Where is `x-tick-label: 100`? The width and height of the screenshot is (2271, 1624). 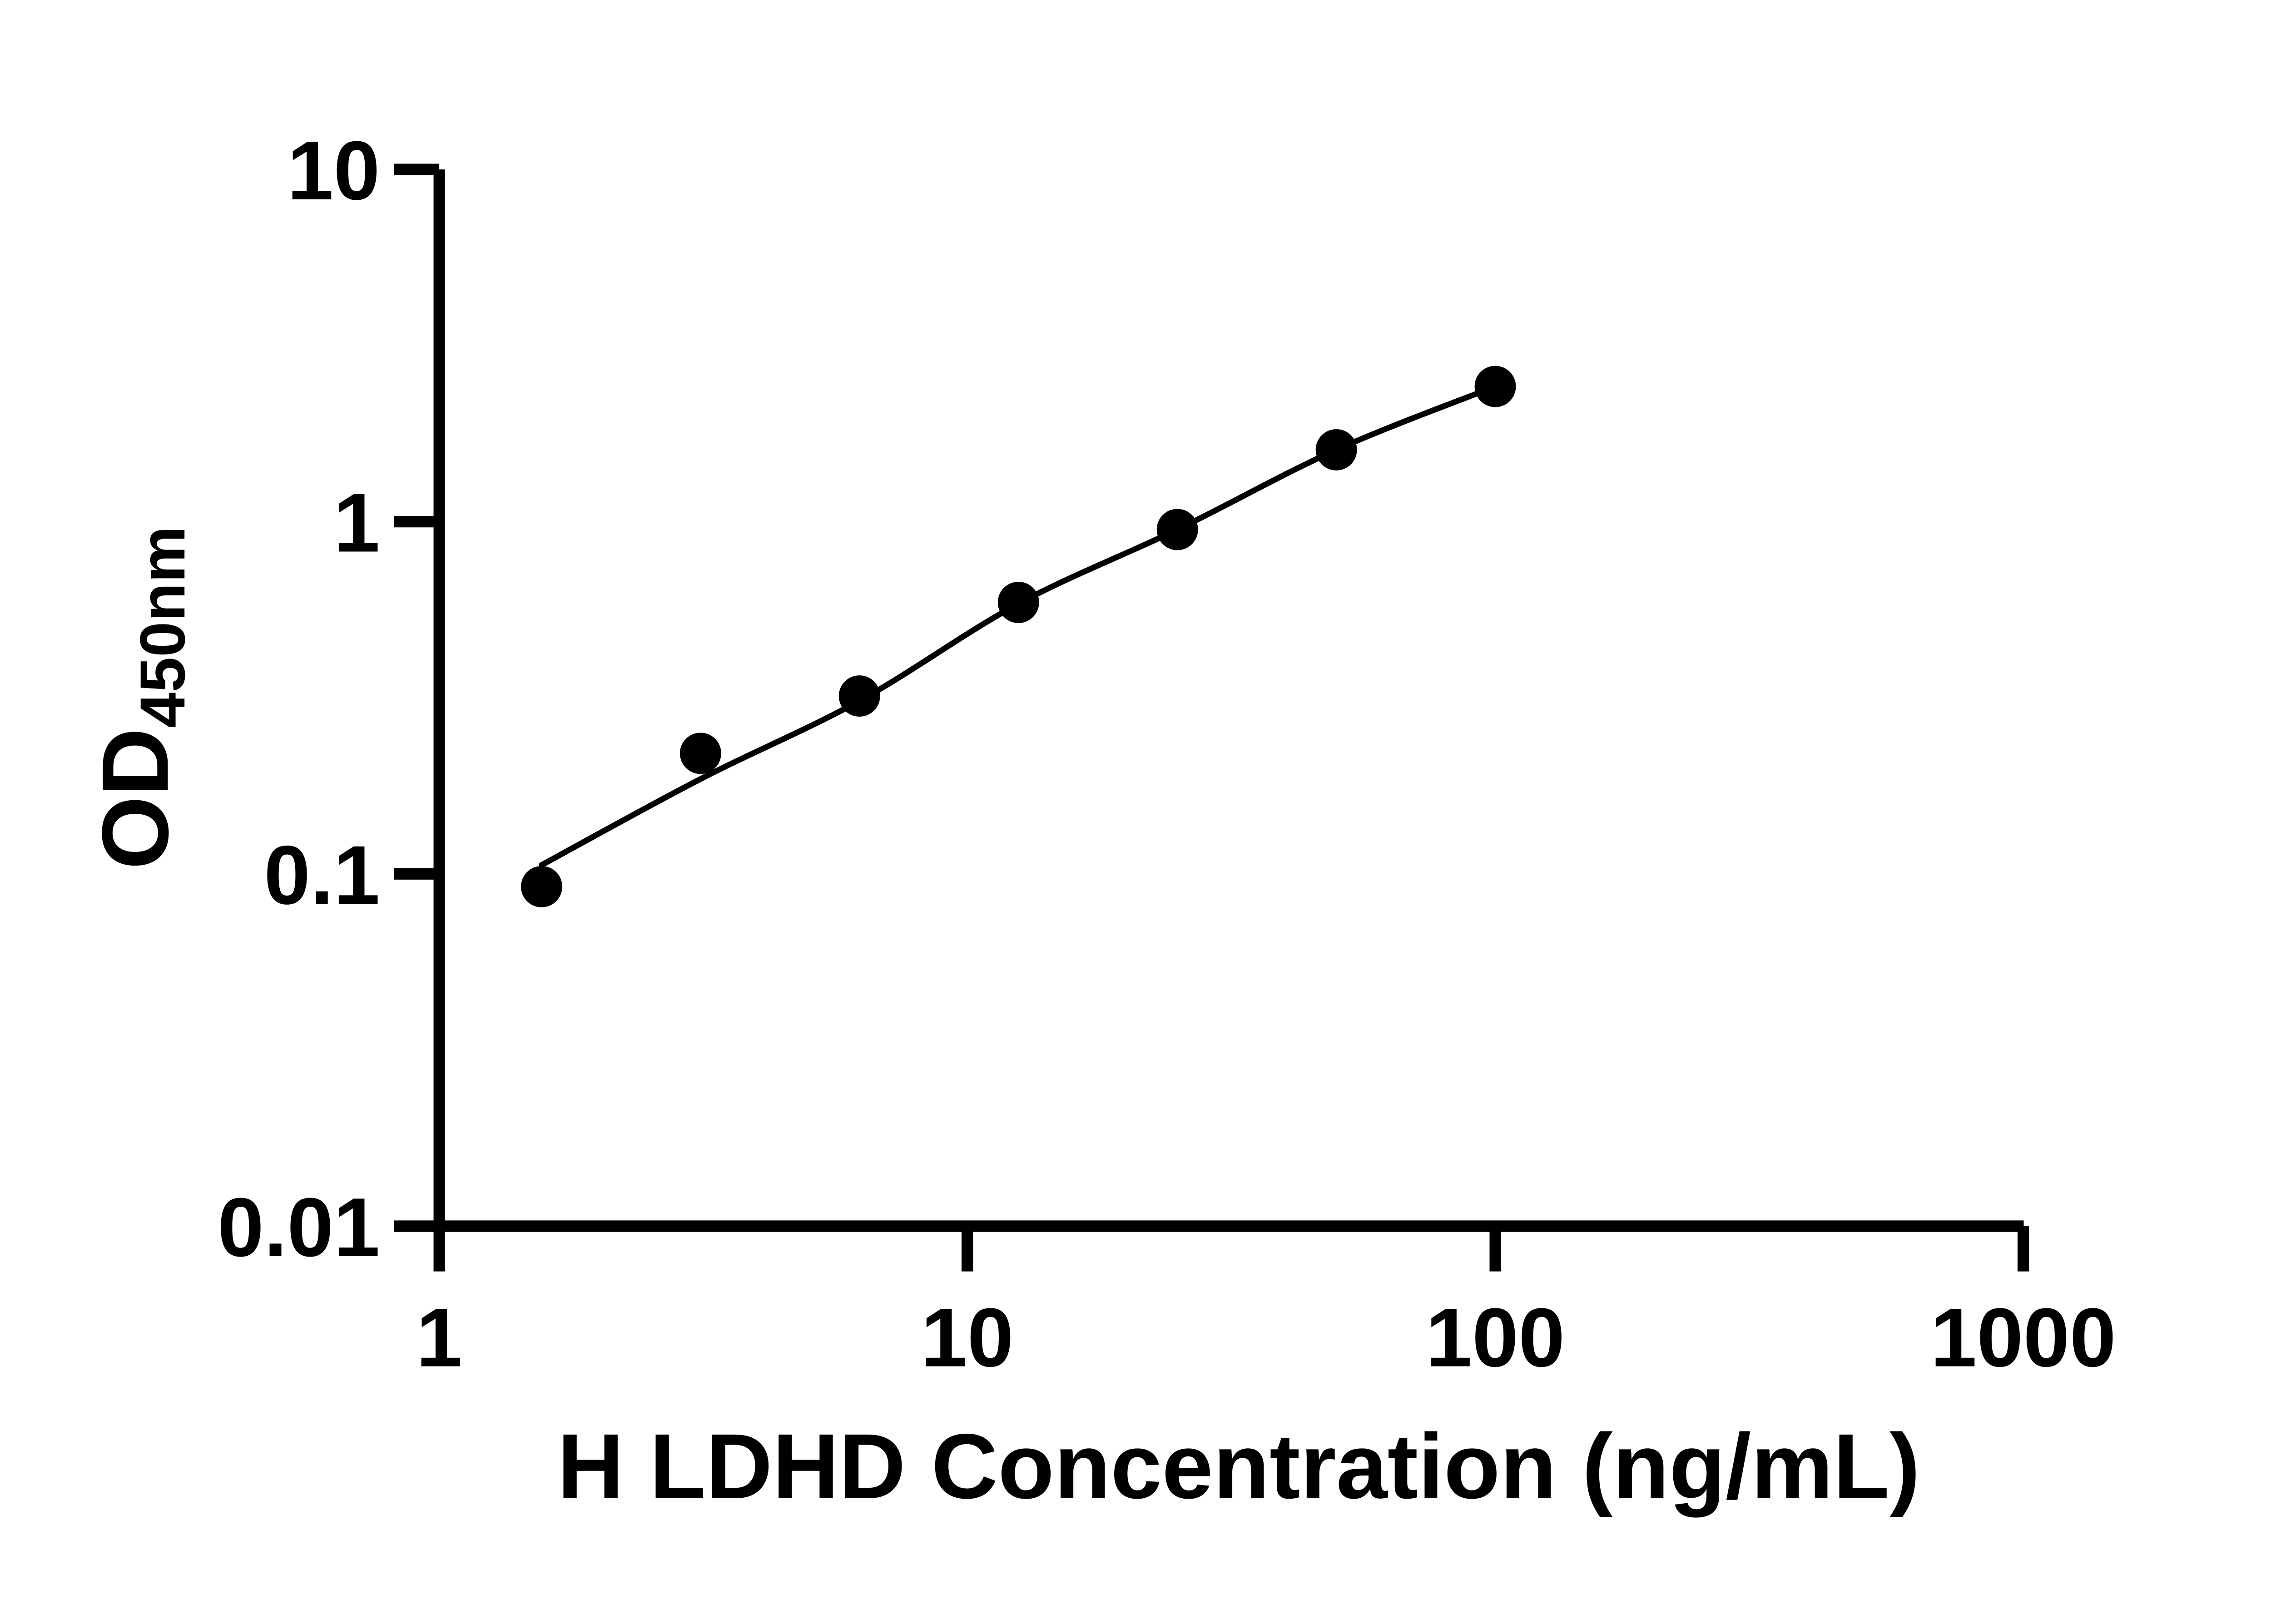 x-tick-label: 100 is located at coordinates (1495, 1337).